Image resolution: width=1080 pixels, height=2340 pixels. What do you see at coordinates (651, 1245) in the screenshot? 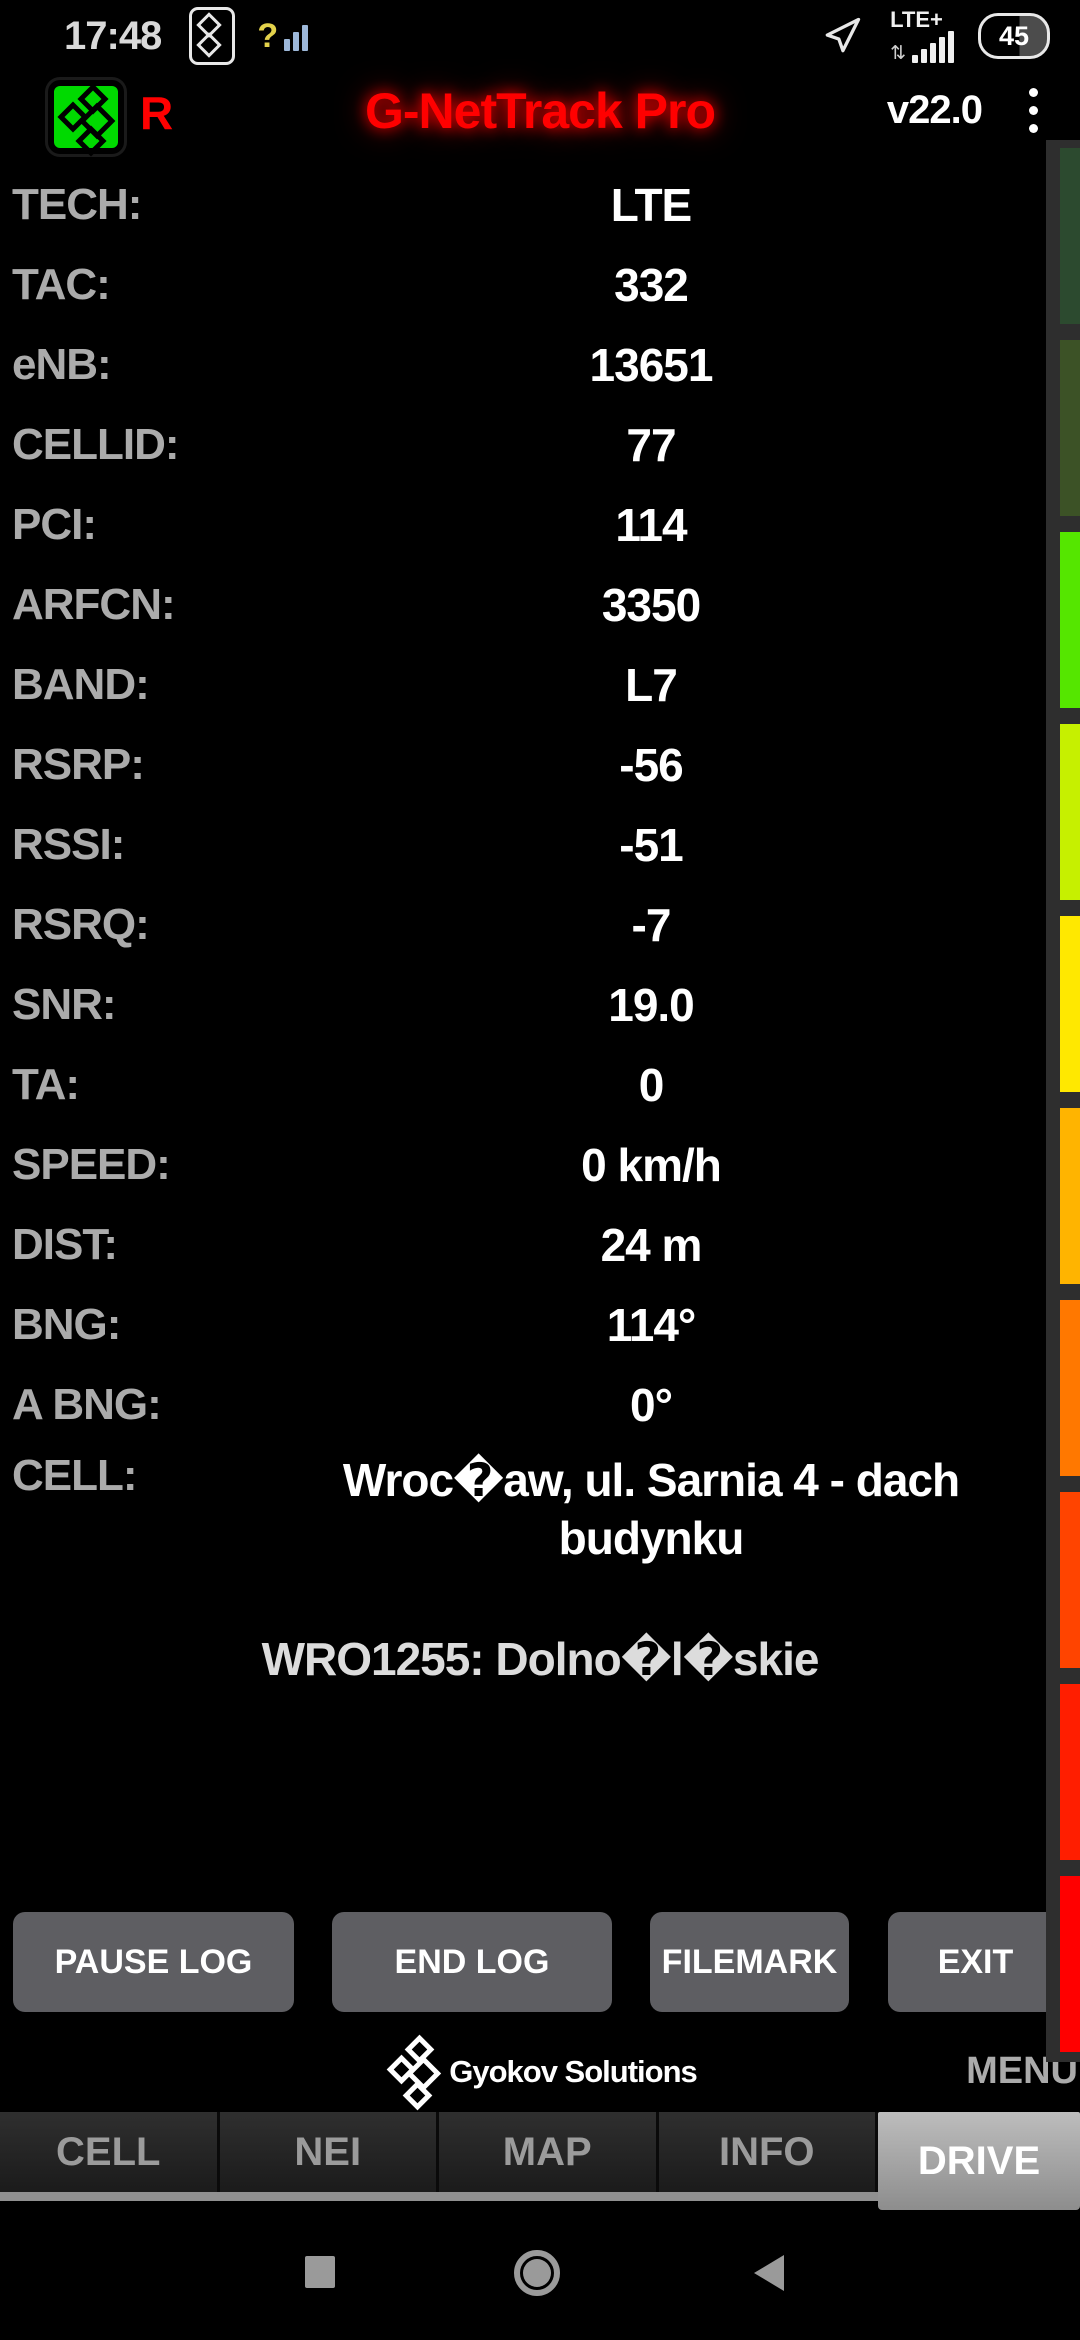
I see `metric-value: 24 m` at bounding box center [651, 1245].